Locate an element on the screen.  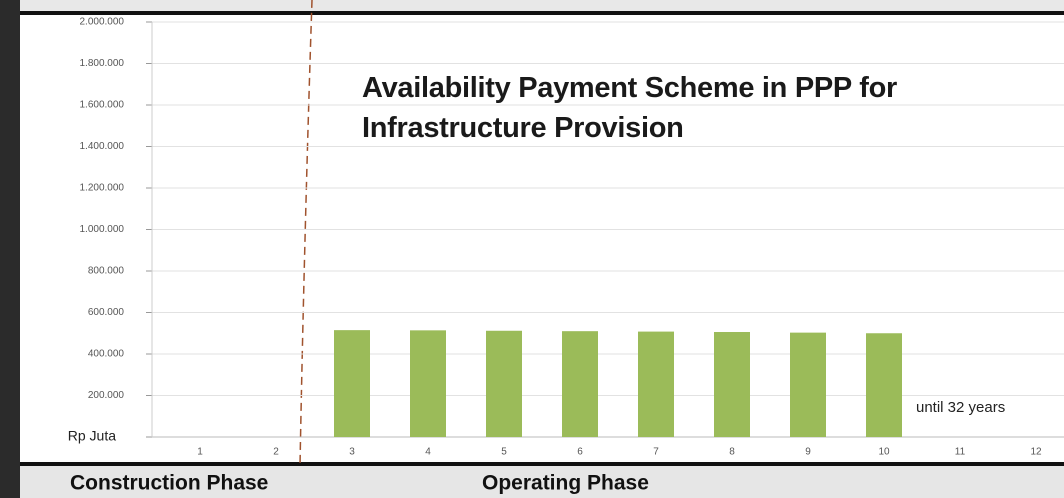
y-tick-label: 1.200.000 is located at coordinates (102, 188).